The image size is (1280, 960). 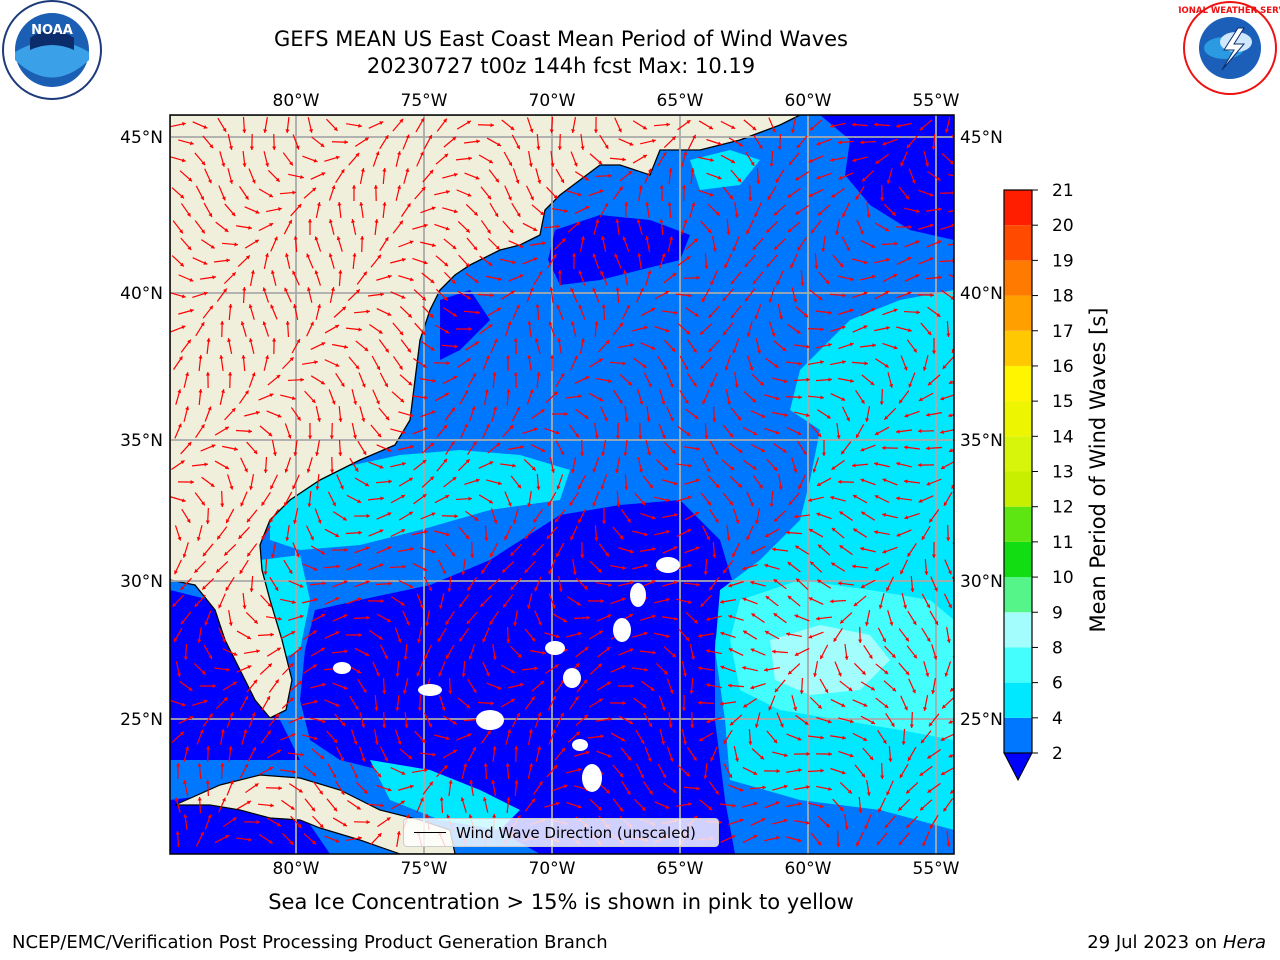 What do you see at coordinates (1018, 767) in the screenshot?
I see `colorbar-under-triangle` at bounding box center [1018, 767].